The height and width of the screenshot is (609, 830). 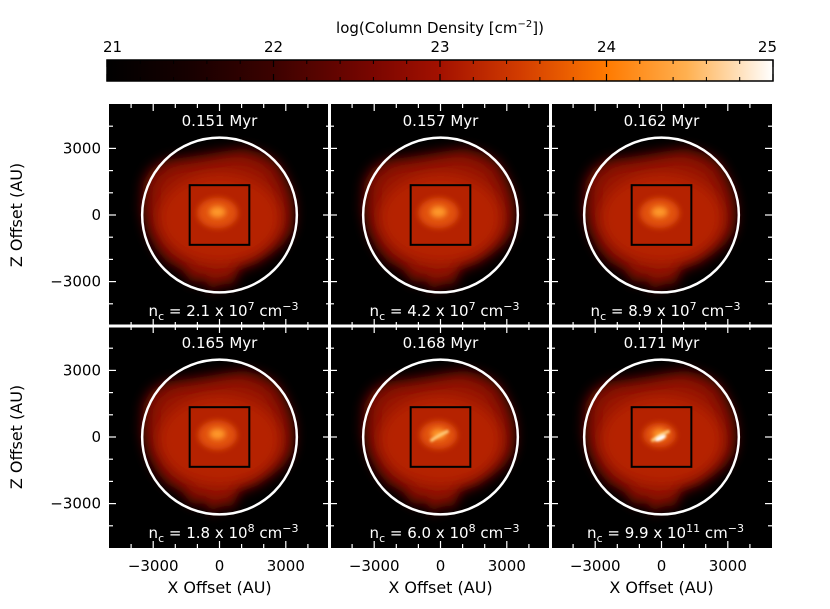 What do you see at coordinates (220, 121) in the screenshot?
I see `panel-time-label: 0.151 Myr` at bounding box center [220, 121].